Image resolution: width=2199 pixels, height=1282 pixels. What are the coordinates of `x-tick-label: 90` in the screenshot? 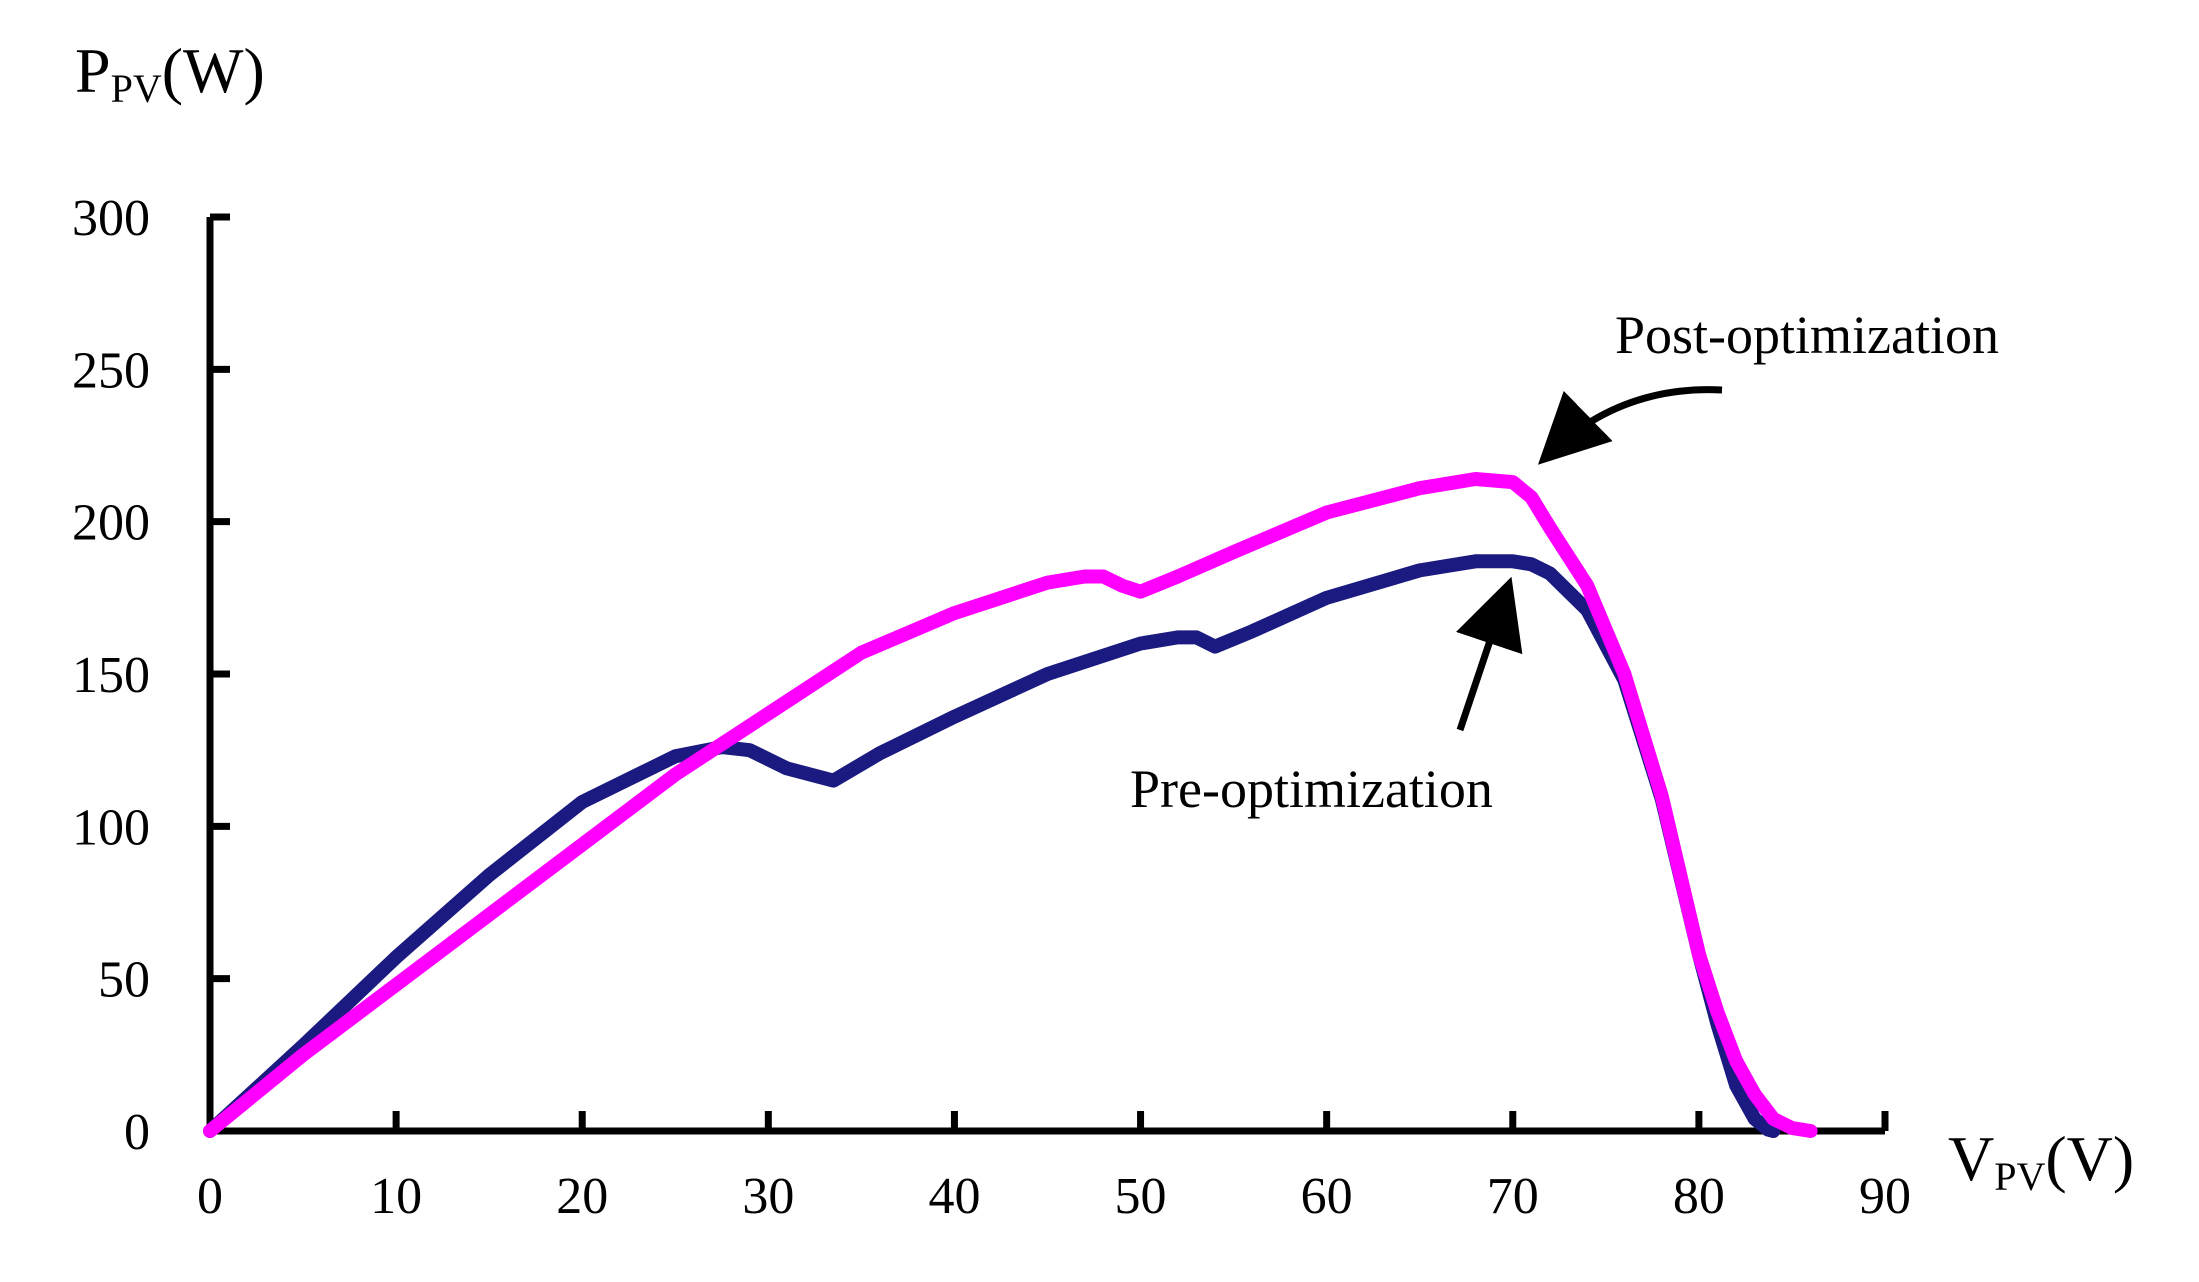 It's located at (1885, 1196).